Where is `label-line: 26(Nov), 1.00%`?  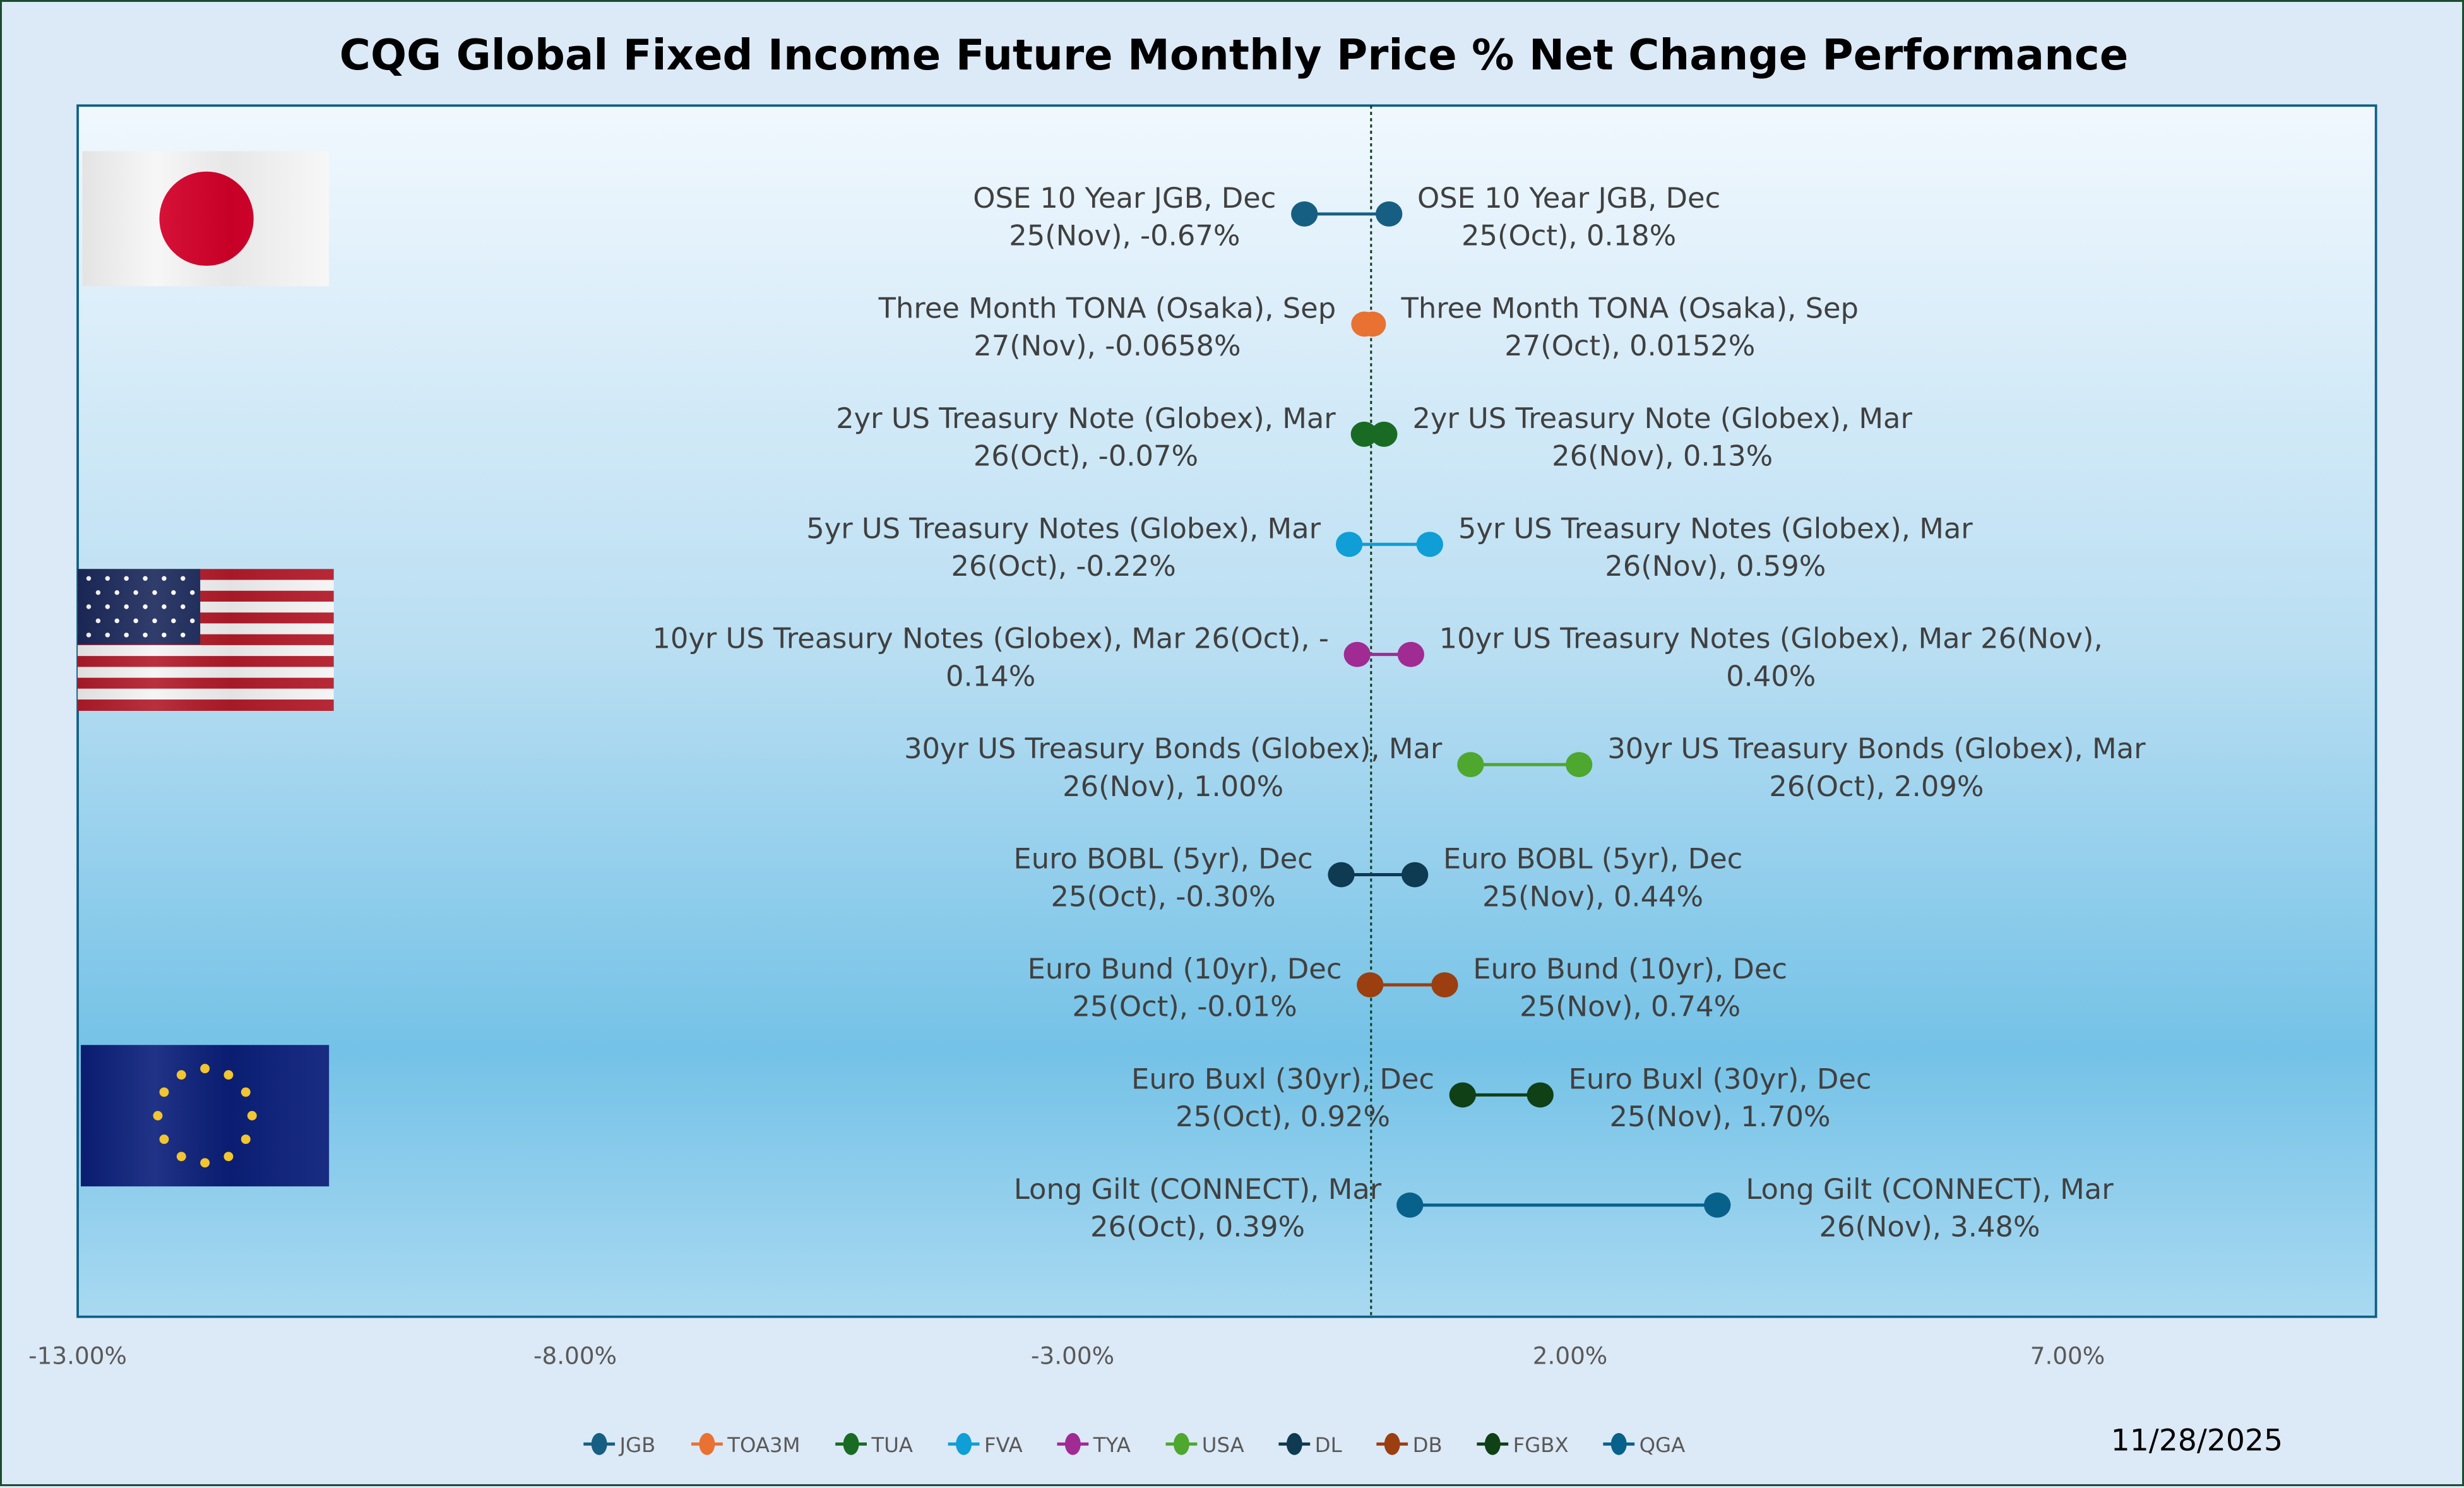 label-line: 26(Nov), 1.00% is located at coordinates (1172, 787).